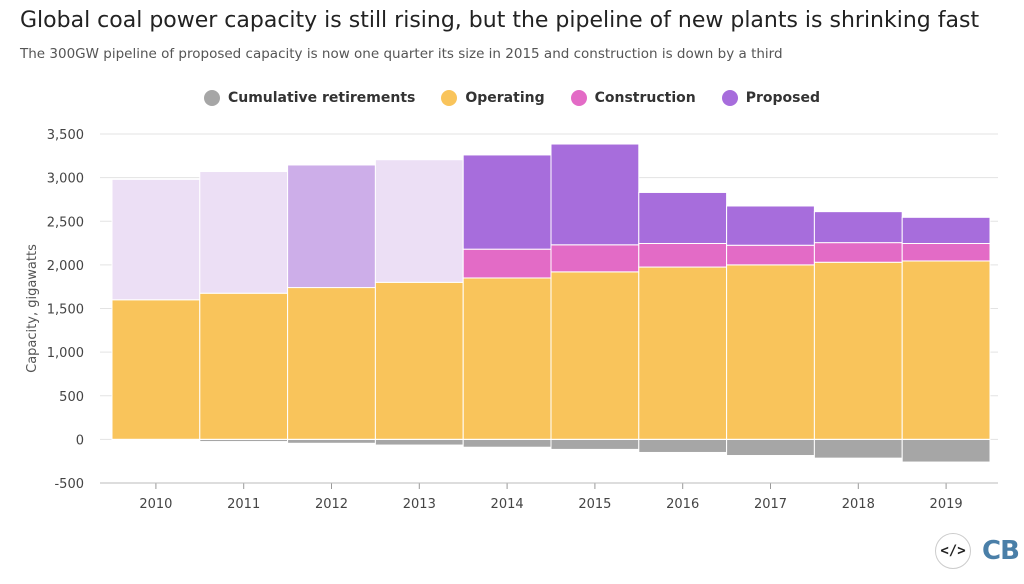  I want to click on x-tick-label: 2010, so click(155, 504).